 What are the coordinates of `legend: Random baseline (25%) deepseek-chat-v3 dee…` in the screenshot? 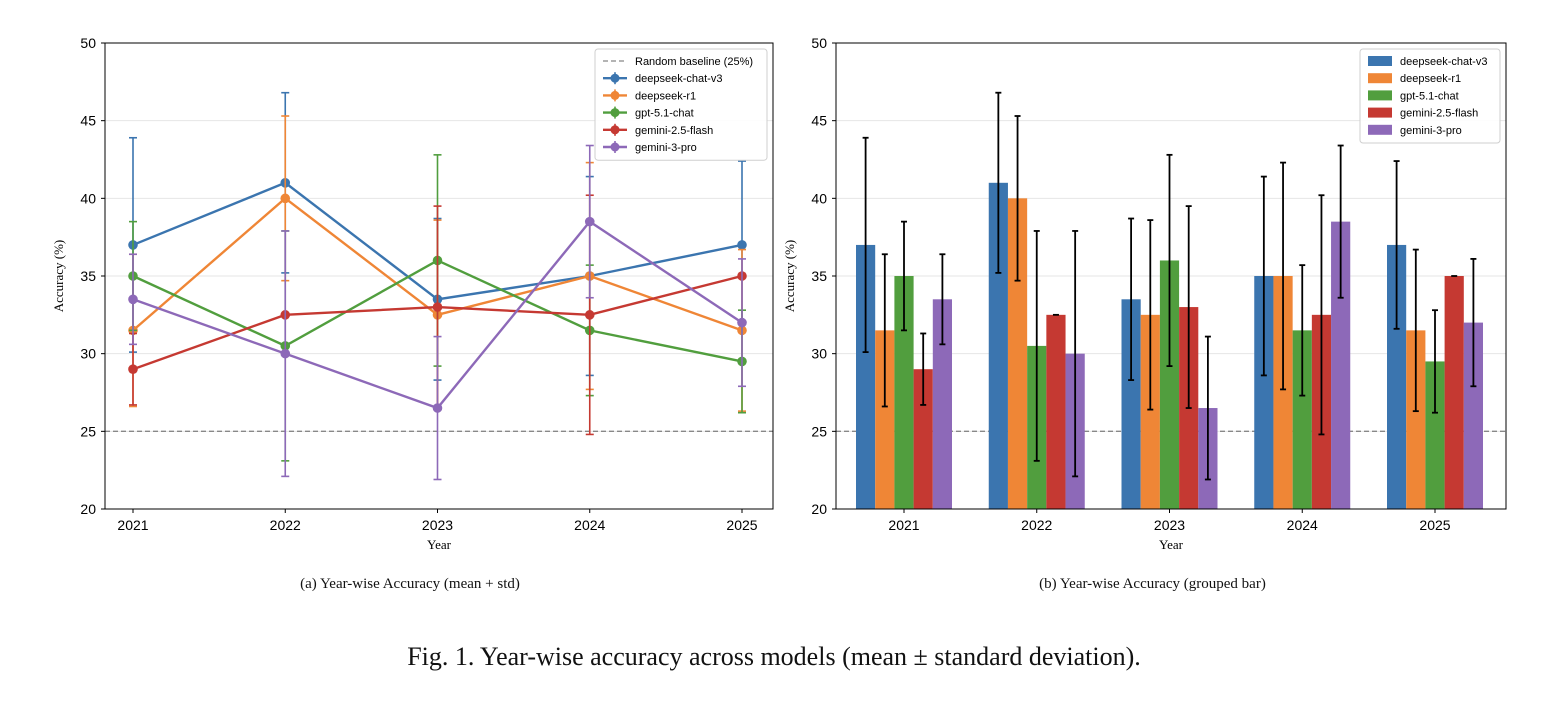 It's located at (681, 104).